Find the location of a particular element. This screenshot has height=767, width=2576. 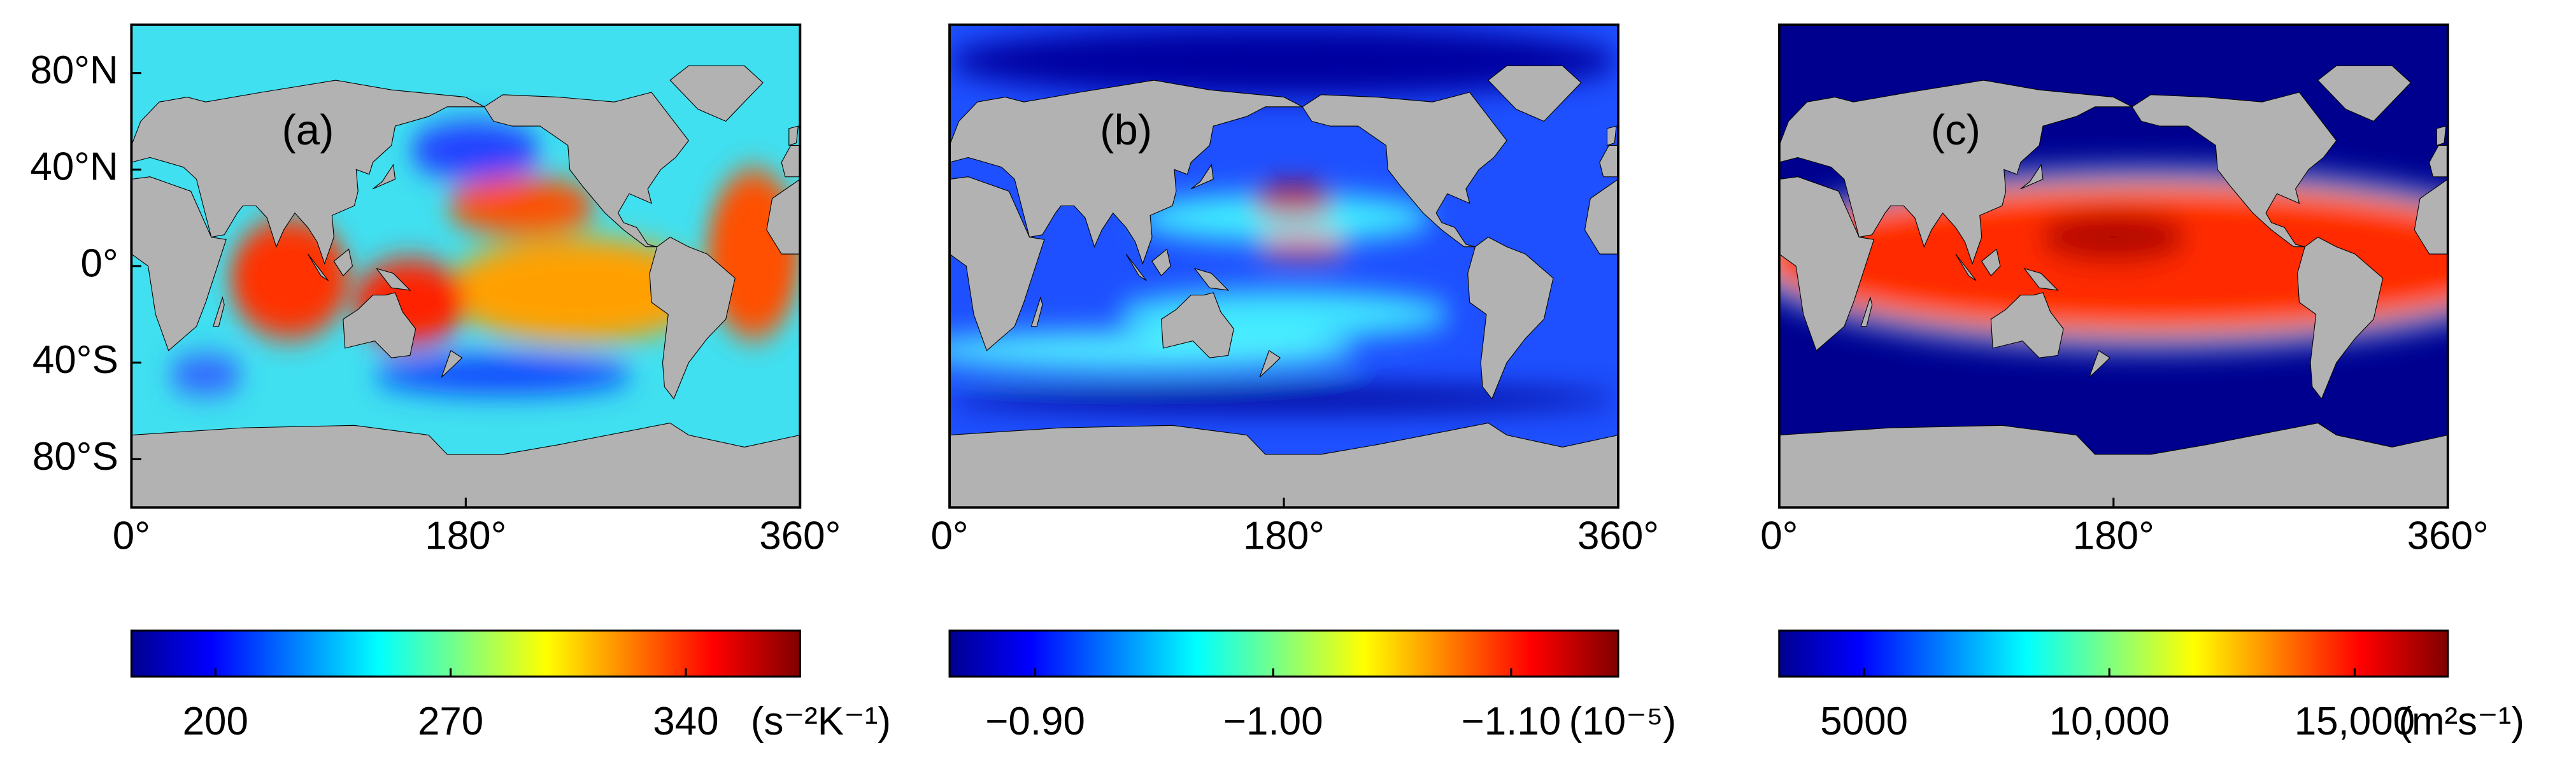

y-tick-label: 40°N is located at coordinates (74, 167).